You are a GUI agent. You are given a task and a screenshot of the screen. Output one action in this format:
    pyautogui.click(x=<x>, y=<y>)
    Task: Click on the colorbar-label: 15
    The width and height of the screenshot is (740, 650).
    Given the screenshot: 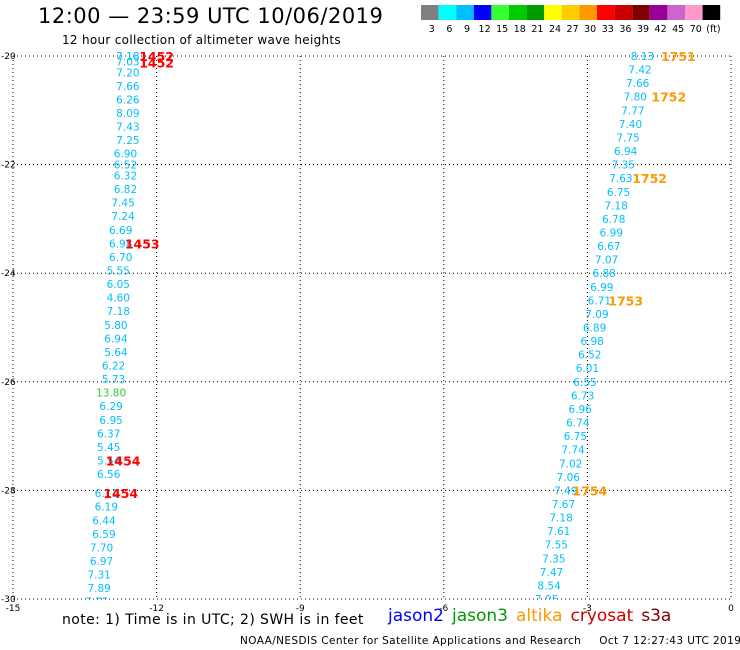 What is the action you would take?
    pyautogui.click(x=502, y=29)
    